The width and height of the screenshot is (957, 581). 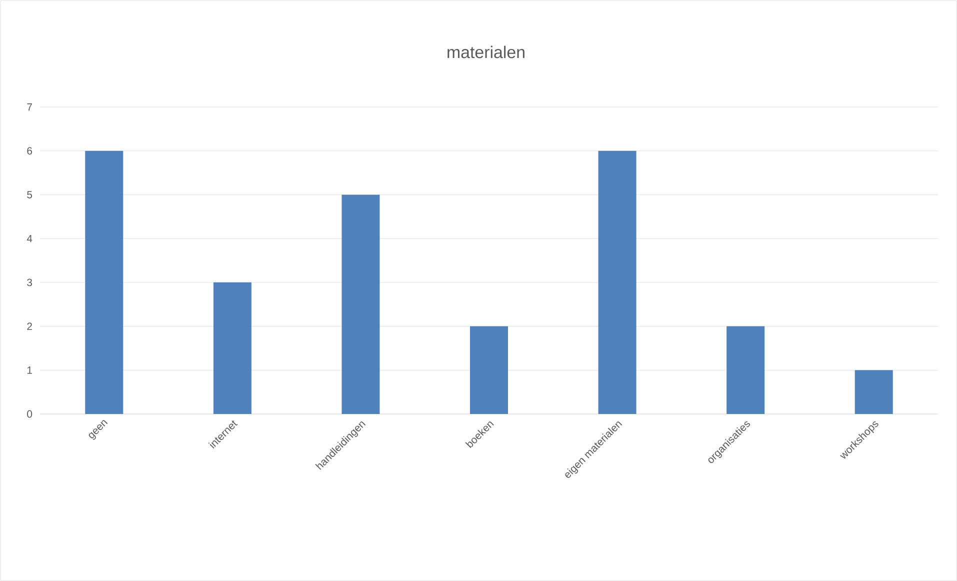 I want to click on y-tick-label: 1, so click(x=29, y=370).